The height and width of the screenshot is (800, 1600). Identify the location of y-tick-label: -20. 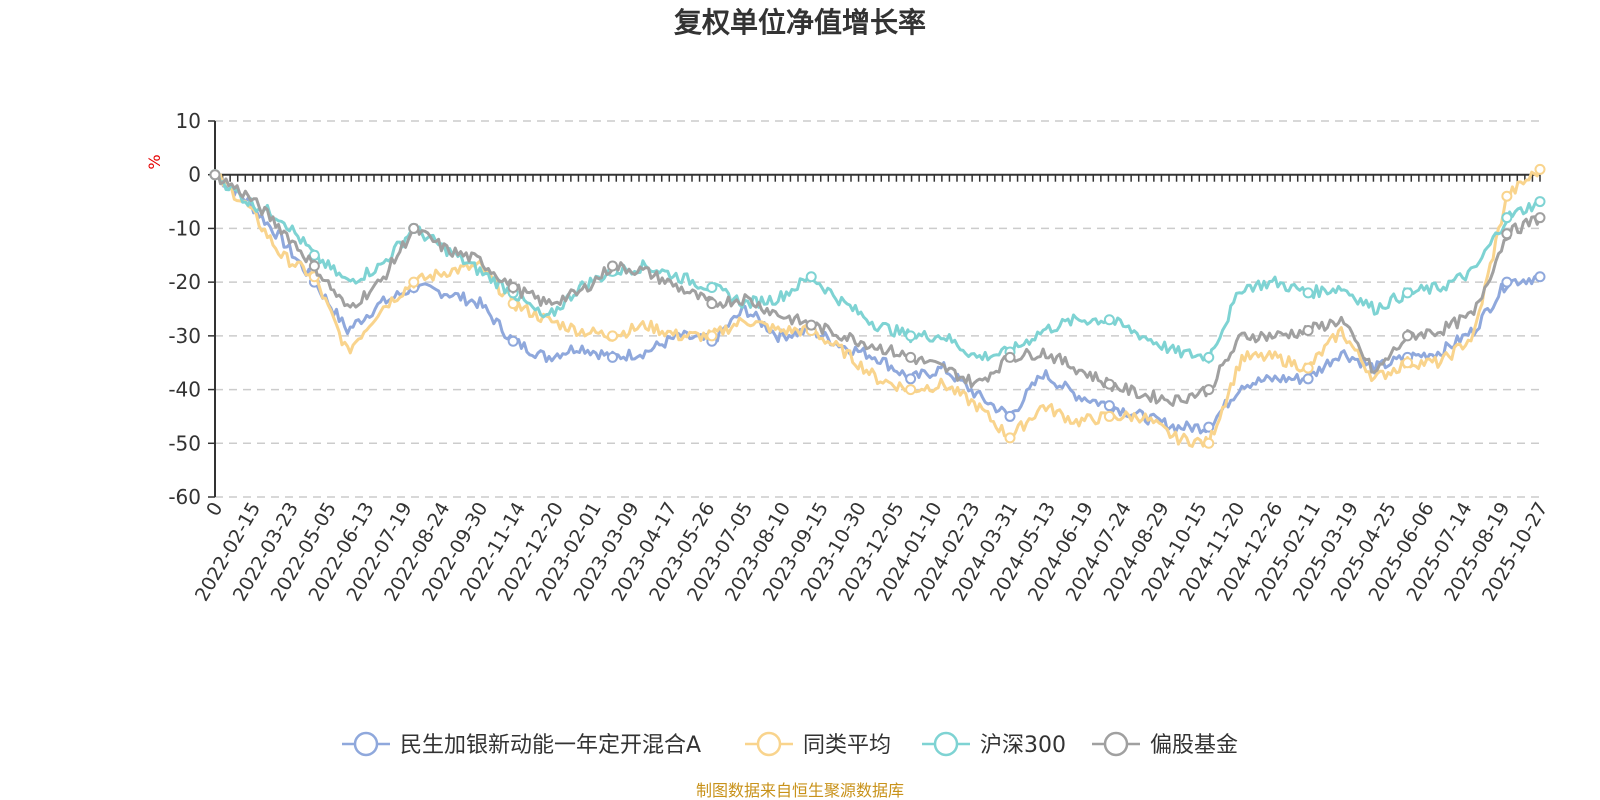
(184, 282).